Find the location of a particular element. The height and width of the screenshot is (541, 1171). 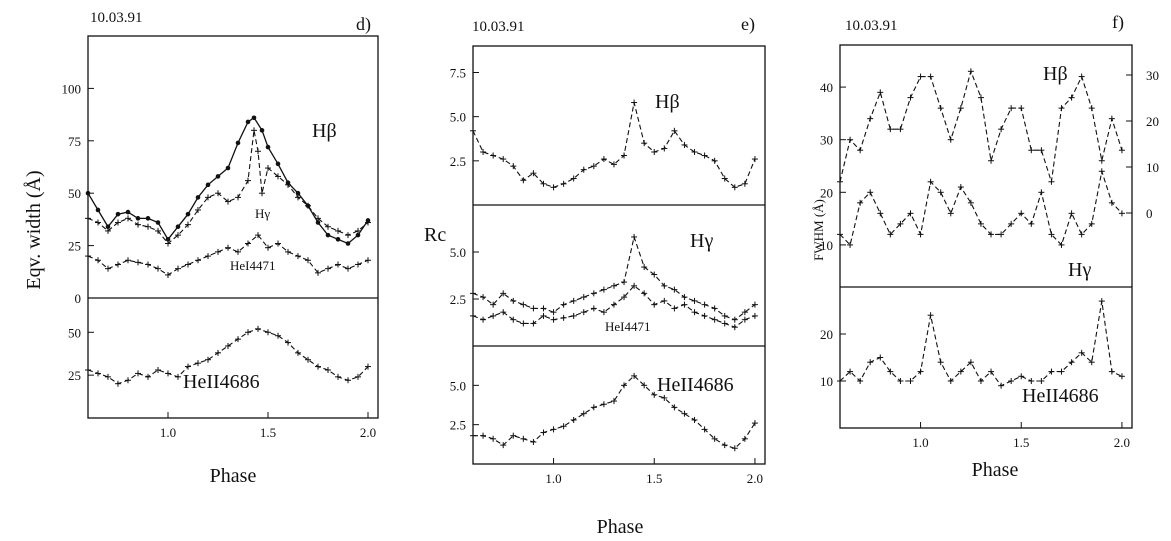

panel-d-ylabel: Eqv. width (Å) is located at coordinates (34, 229).